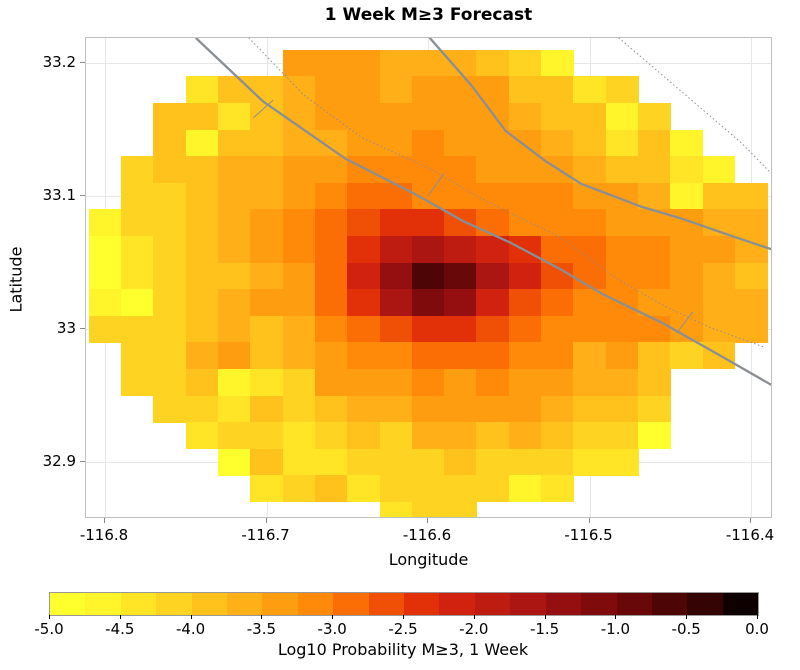 The width and height of the screenshot is (800, 670). I want to click on x-tick-mark, so click(104, 520).